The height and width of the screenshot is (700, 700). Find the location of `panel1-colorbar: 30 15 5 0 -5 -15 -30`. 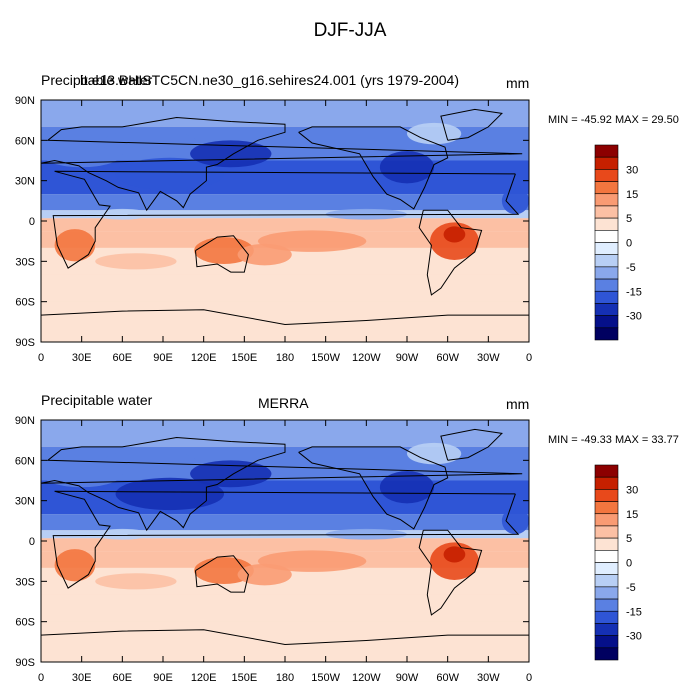

panel1-colorbar: 30 15 5 0 -5 -15 -30 is located at coordinates (618, 242).